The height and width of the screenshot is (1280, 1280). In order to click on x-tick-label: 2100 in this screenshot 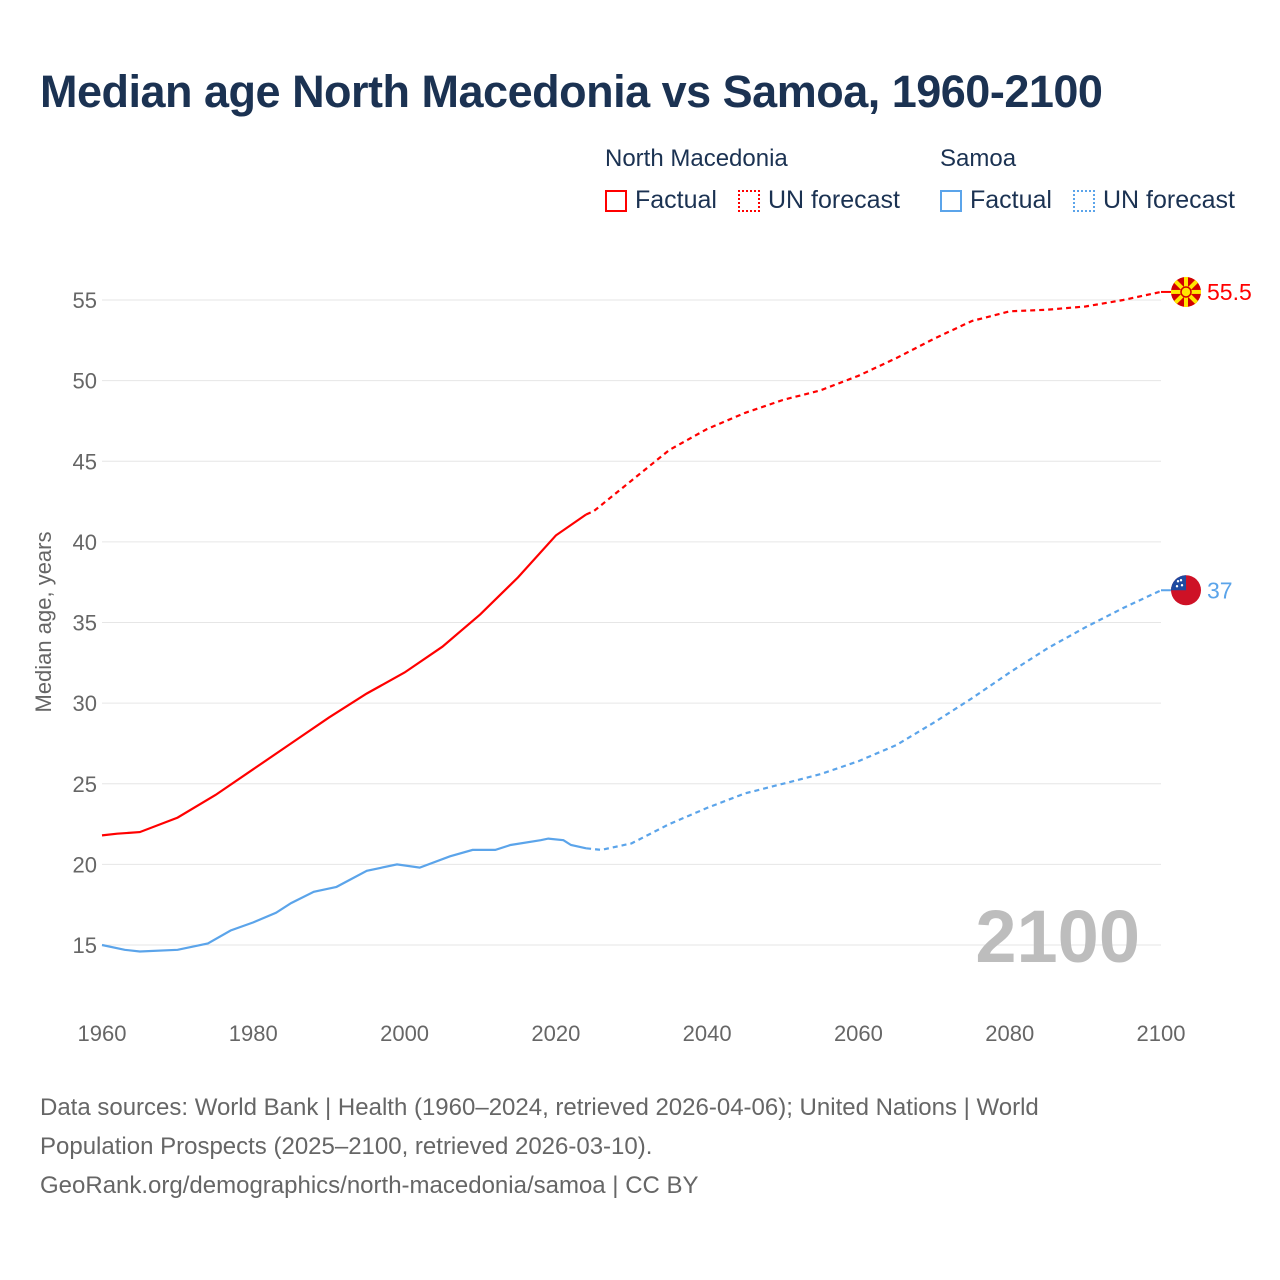, I will do `click(1161, 1033)`.